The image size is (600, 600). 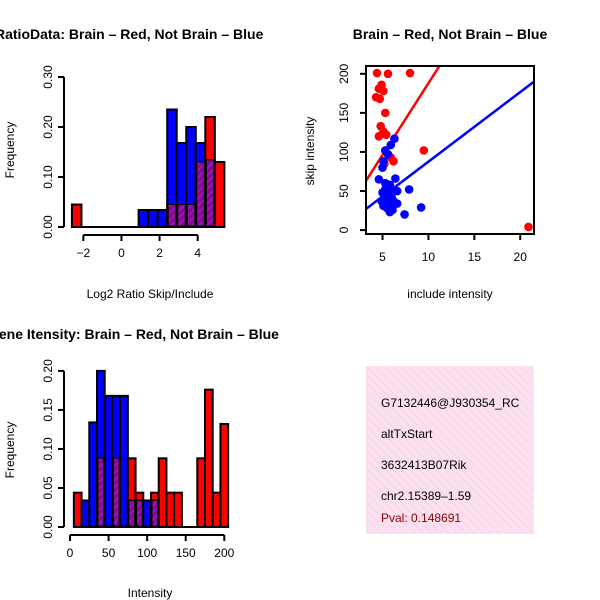 I want to click on info-panel-background, so click(x=450, y=450).